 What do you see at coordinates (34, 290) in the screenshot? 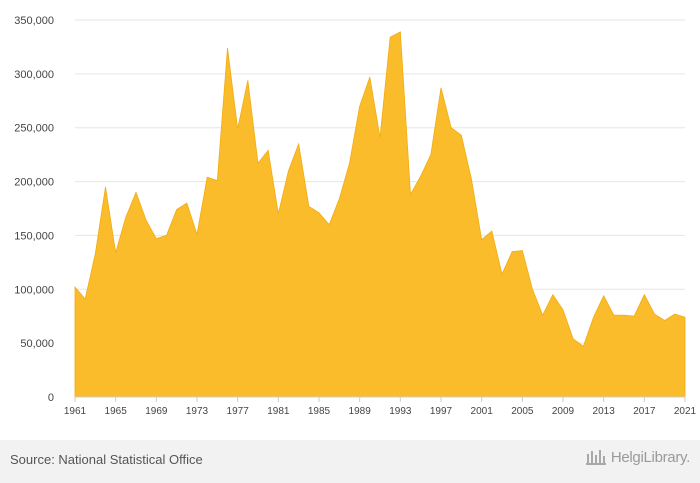
I see `y-tick-label: 100,000` at bounding box center [34, 290].